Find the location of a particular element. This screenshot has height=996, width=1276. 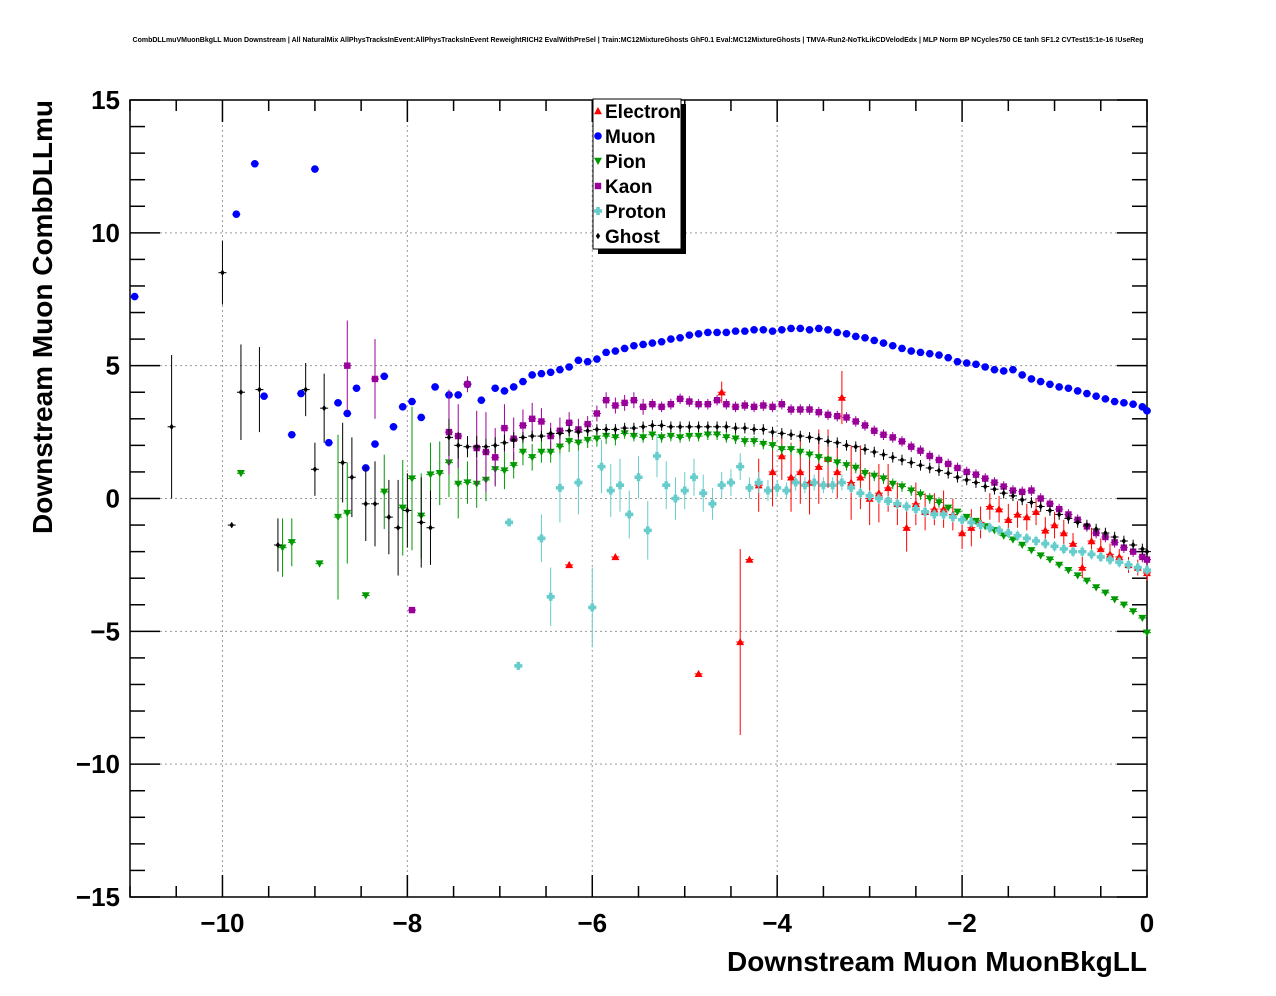

legend-label-kaon: Kaon is located at coordinates (629, 187).